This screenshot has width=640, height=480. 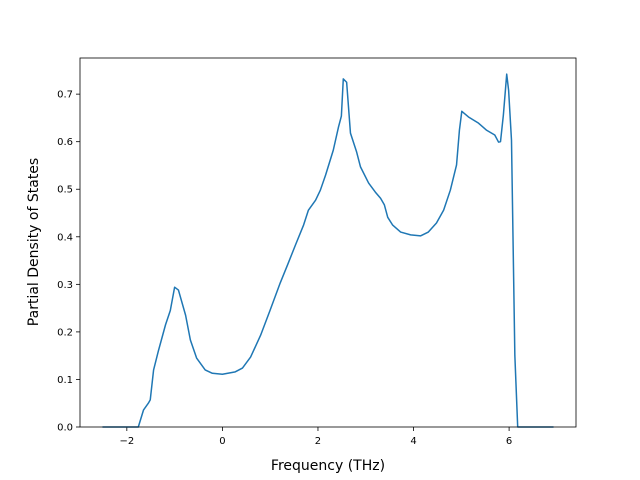 I want to click on y-tick-label: 0.2, so click(x=65, y=332).